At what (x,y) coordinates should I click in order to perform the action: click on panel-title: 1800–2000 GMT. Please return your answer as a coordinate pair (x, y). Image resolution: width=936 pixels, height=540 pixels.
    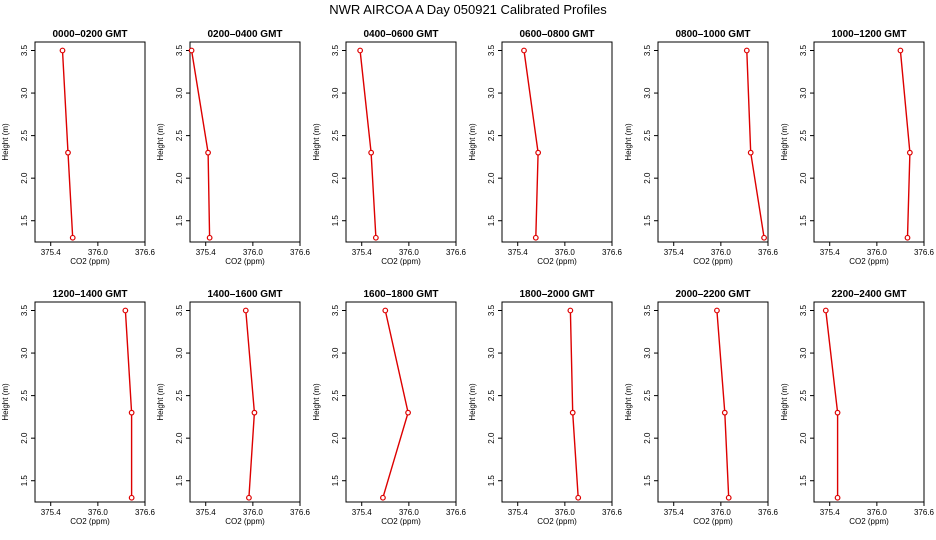
    Looking at the image, I should click on (556, 294).